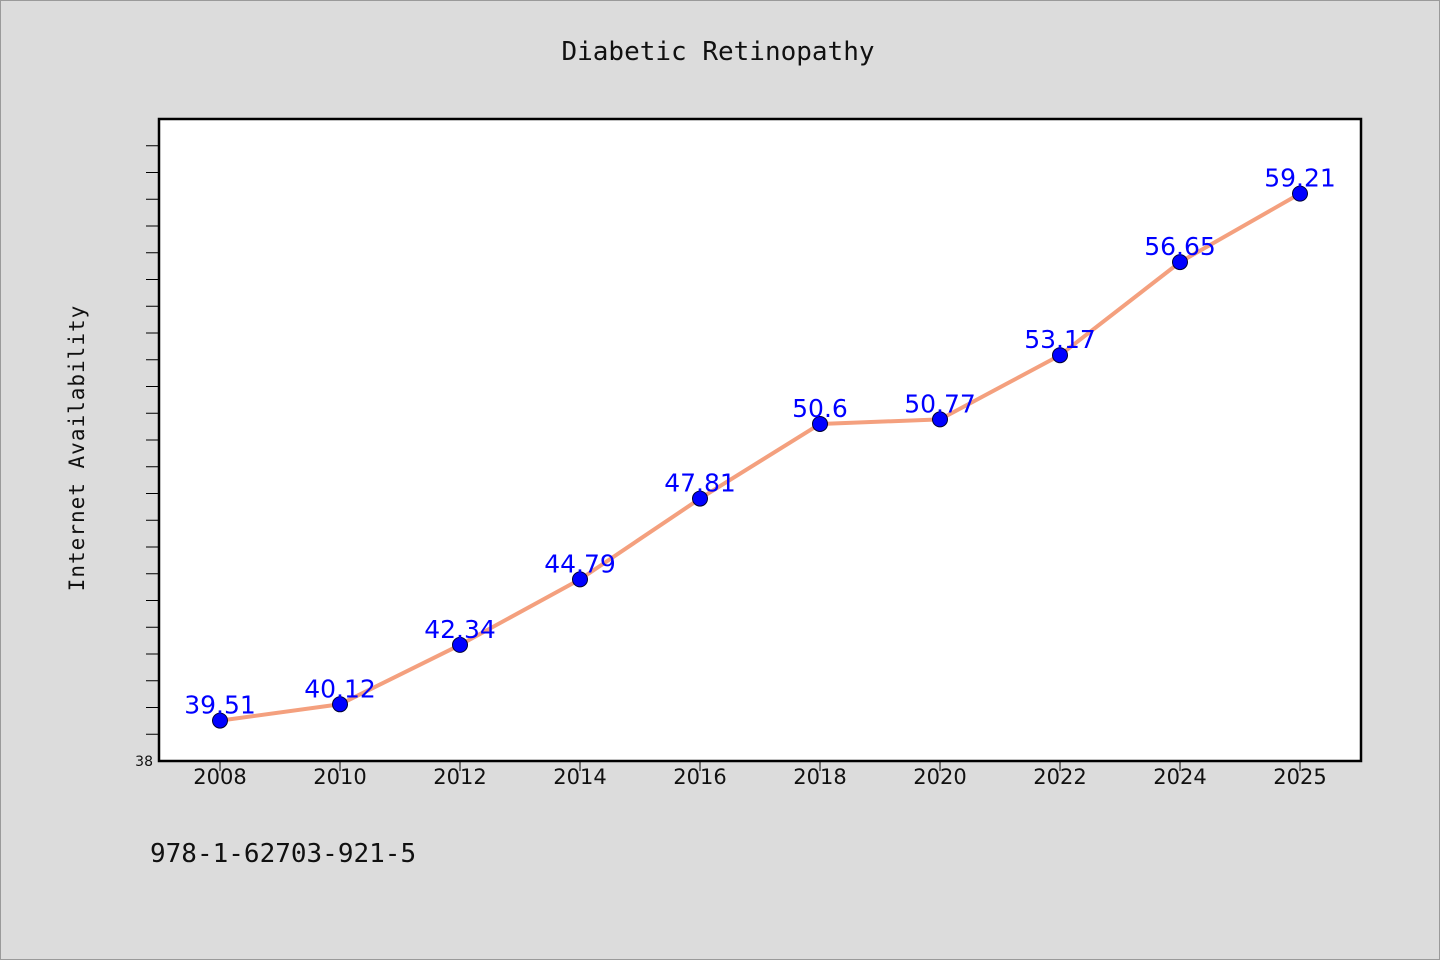  Describe the element at coordinates (820, 408) in the screenshot. I see `data-label: 50.6` at that location.